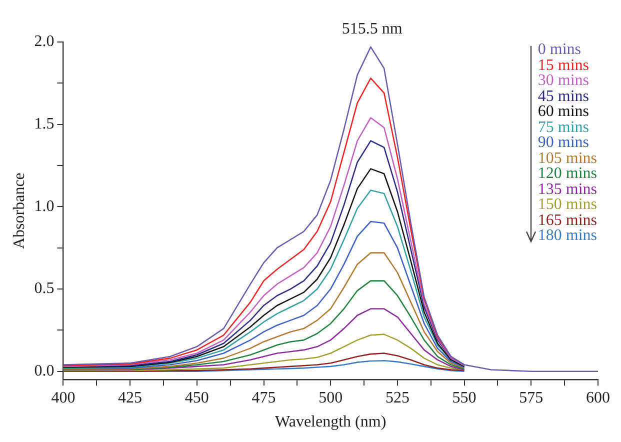 This screenshot has height=442, width=621. What do you see at coordinates (44, 371) in the screenshot?
I see `y-tick-label: 0.0` at bounding box center [44, 371].